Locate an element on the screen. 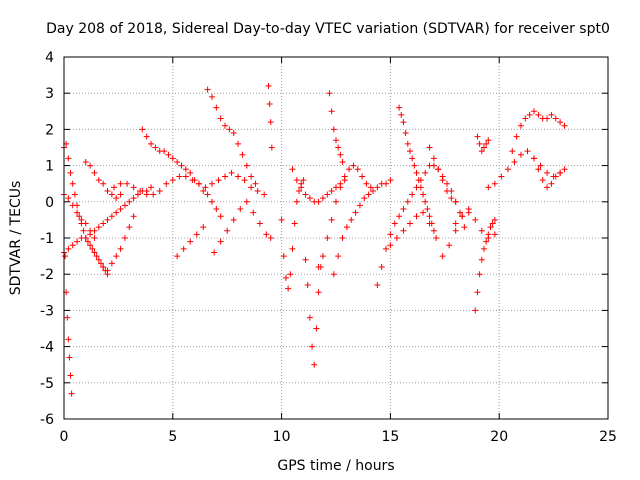  x-tick-label: 25 is located at coordinates (608, 437).